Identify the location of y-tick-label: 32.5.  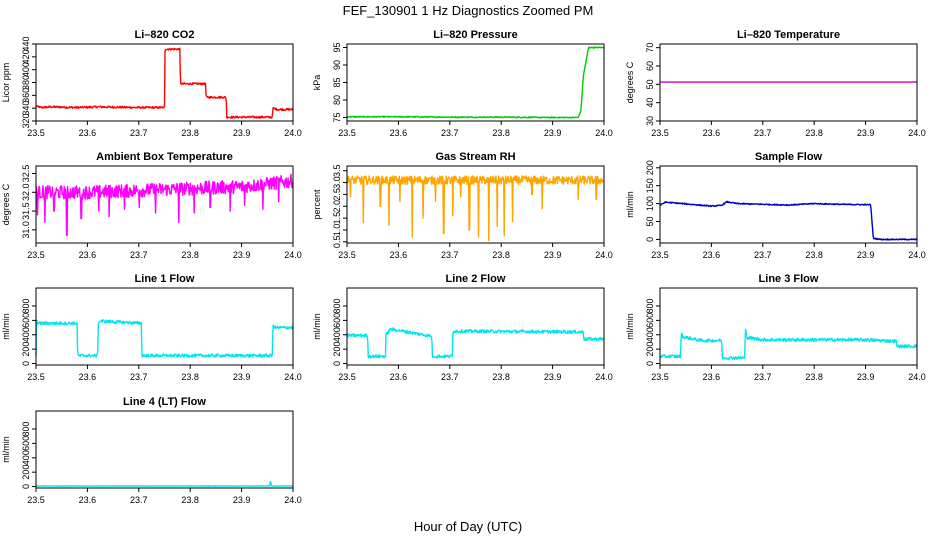
(26, 174).